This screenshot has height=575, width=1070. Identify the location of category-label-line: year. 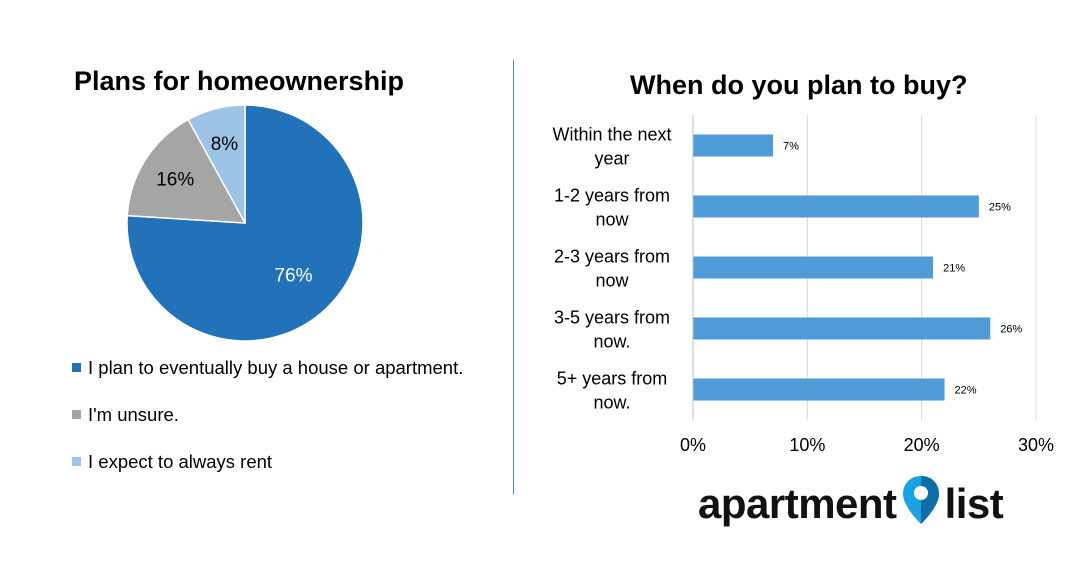
(611, 159).